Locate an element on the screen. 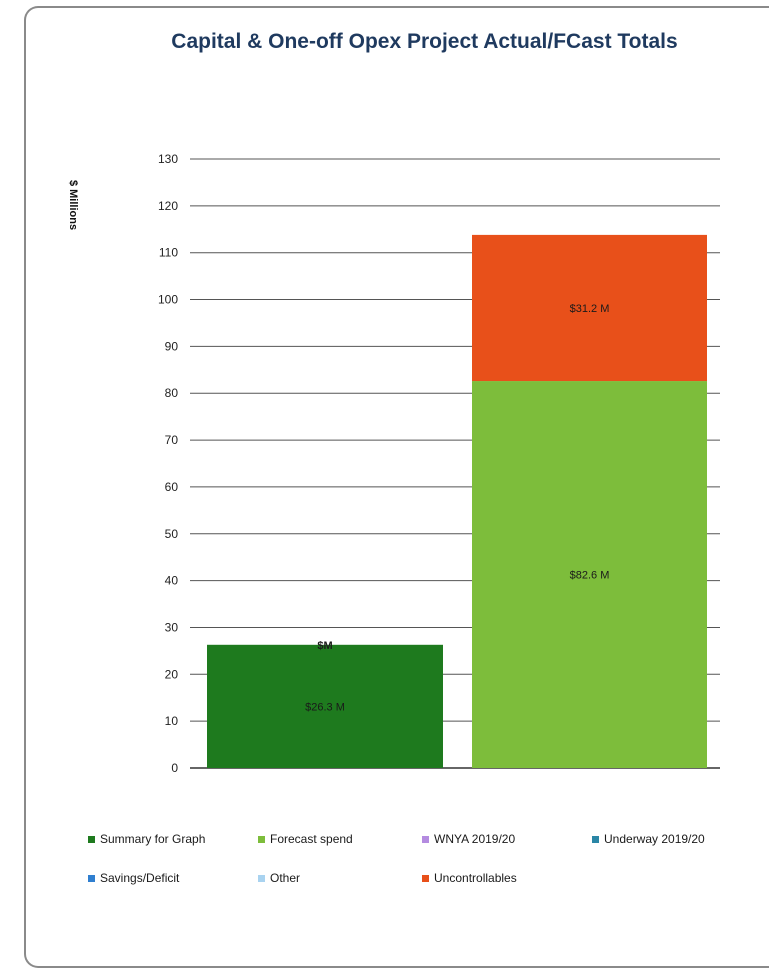 The height and width of the screenshot is (975, 769). legend-label: Savings/Deficit is located at coordinates (140, 878).